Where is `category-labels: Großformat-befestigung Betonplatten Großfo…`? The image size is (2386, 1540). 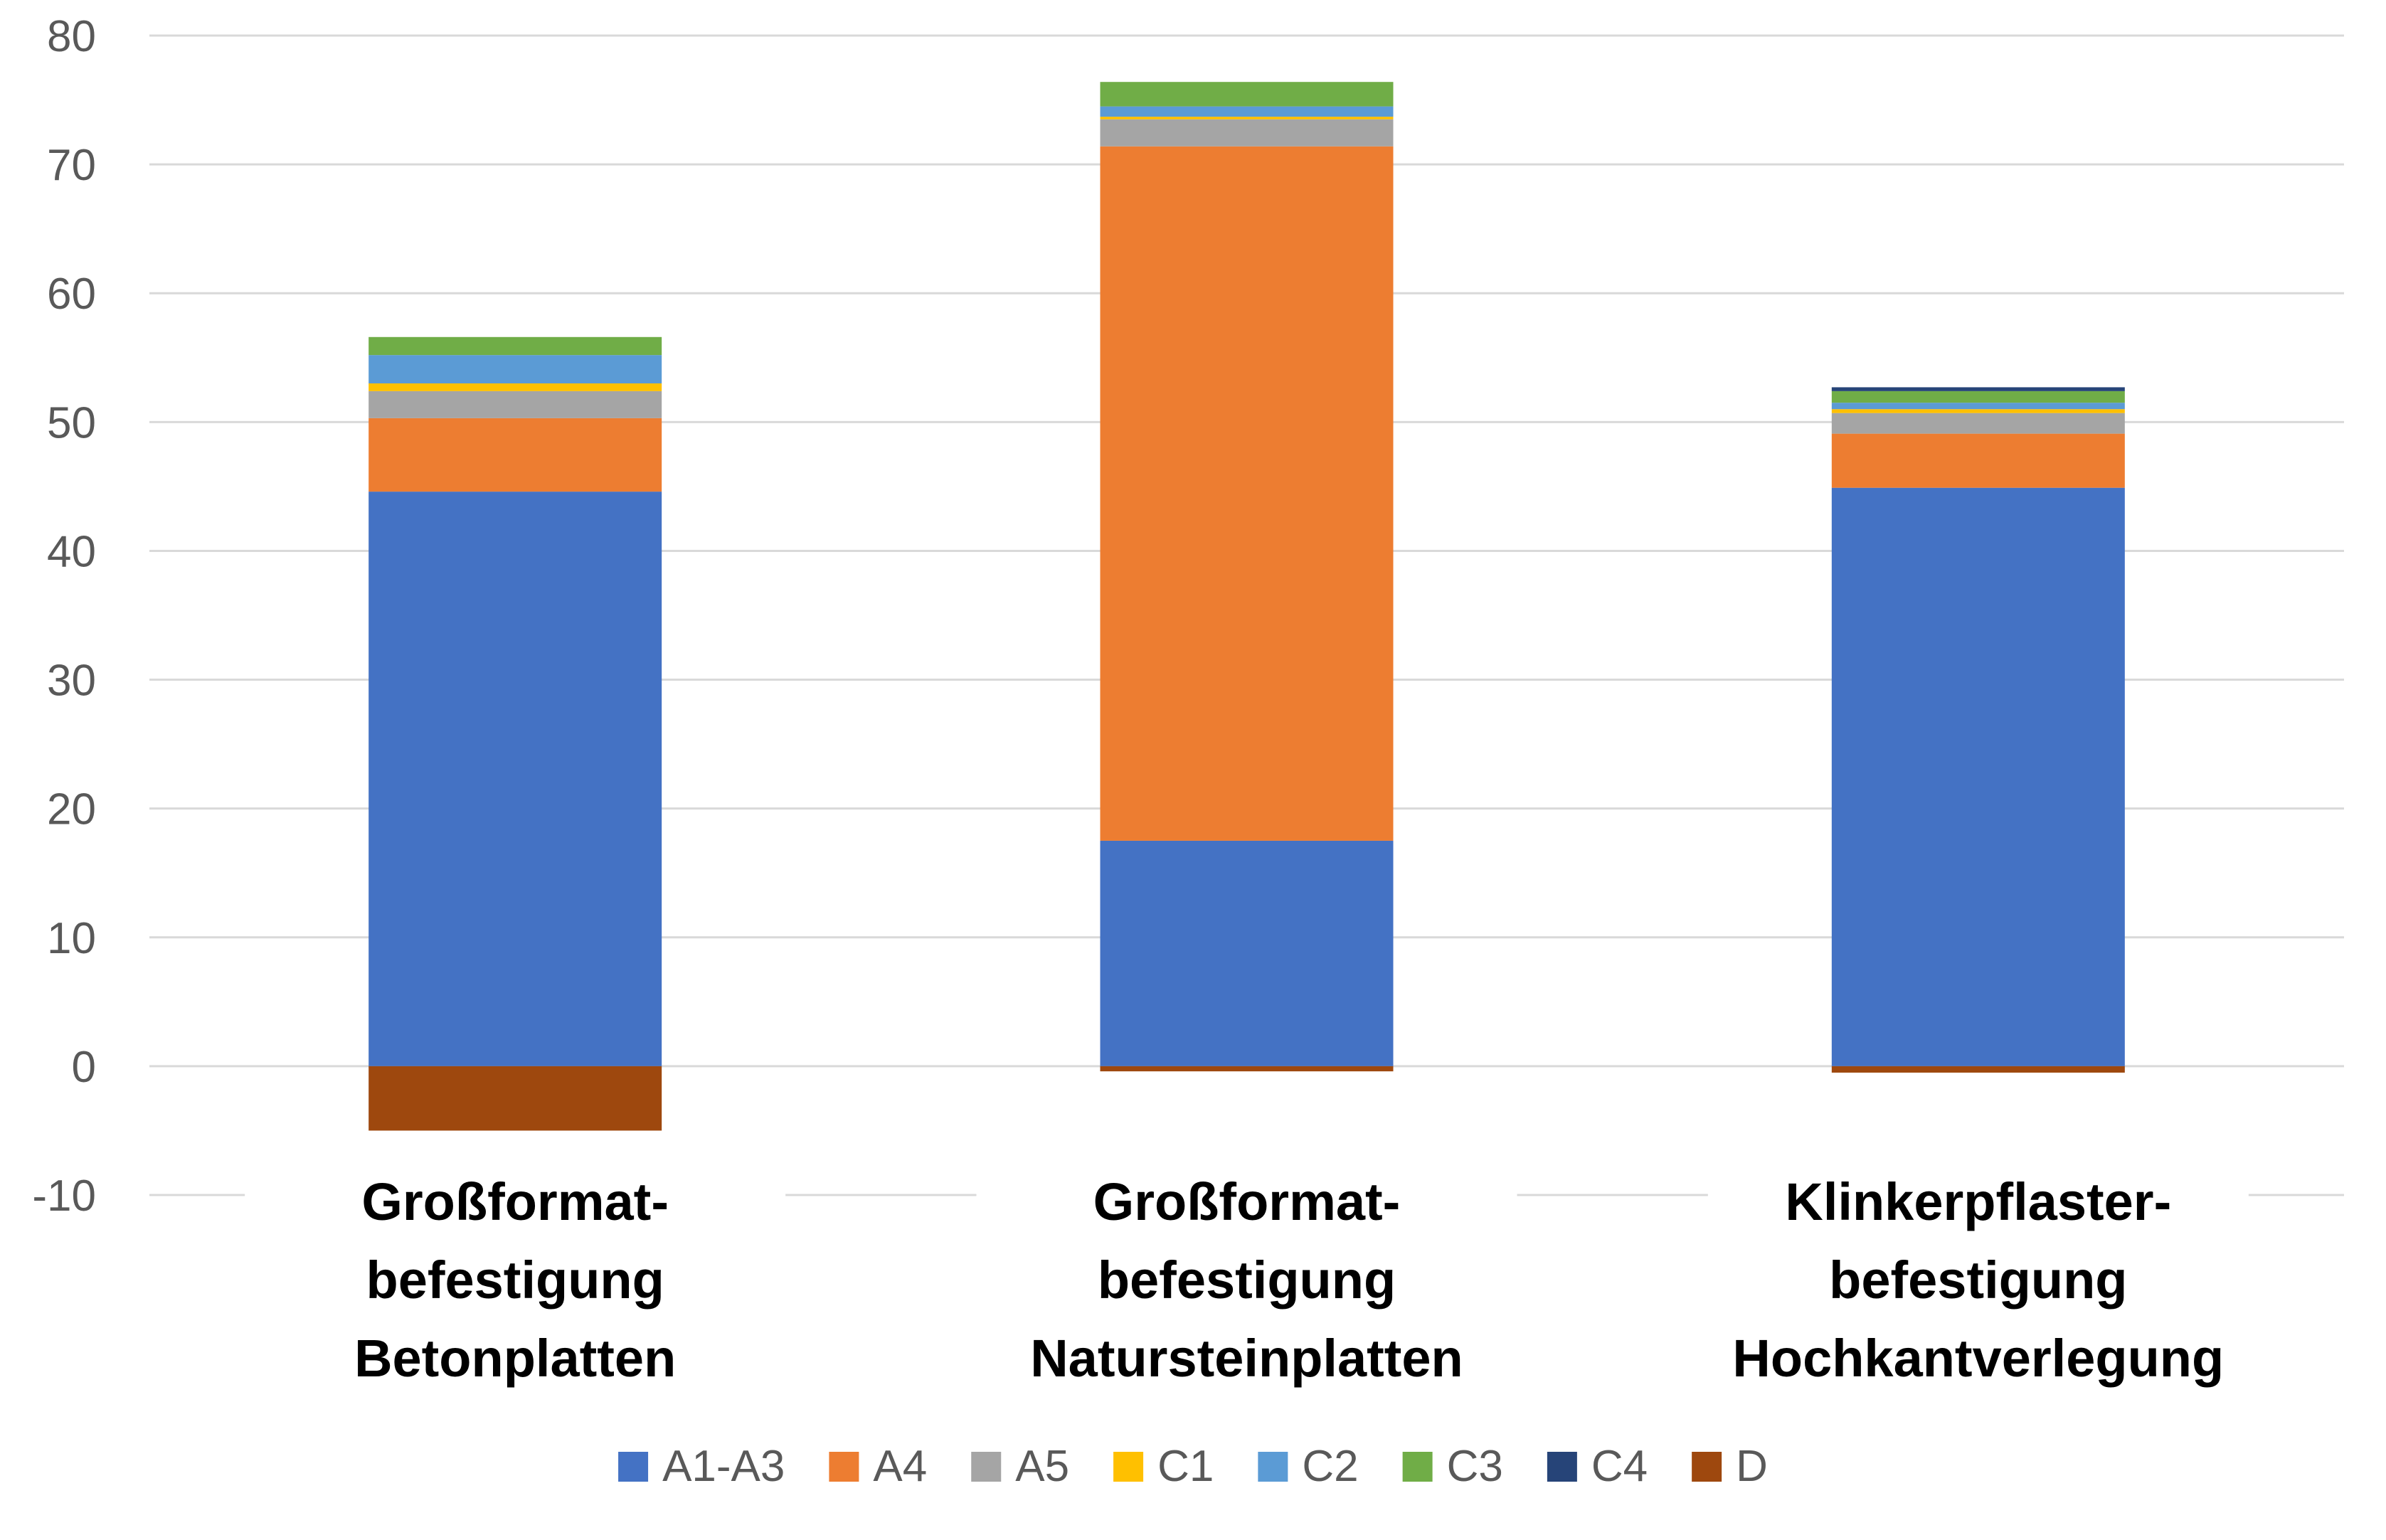 category-labels: Großformat-befestigung Betonplatten Großfo… is located at coordinates (1247, 1280).